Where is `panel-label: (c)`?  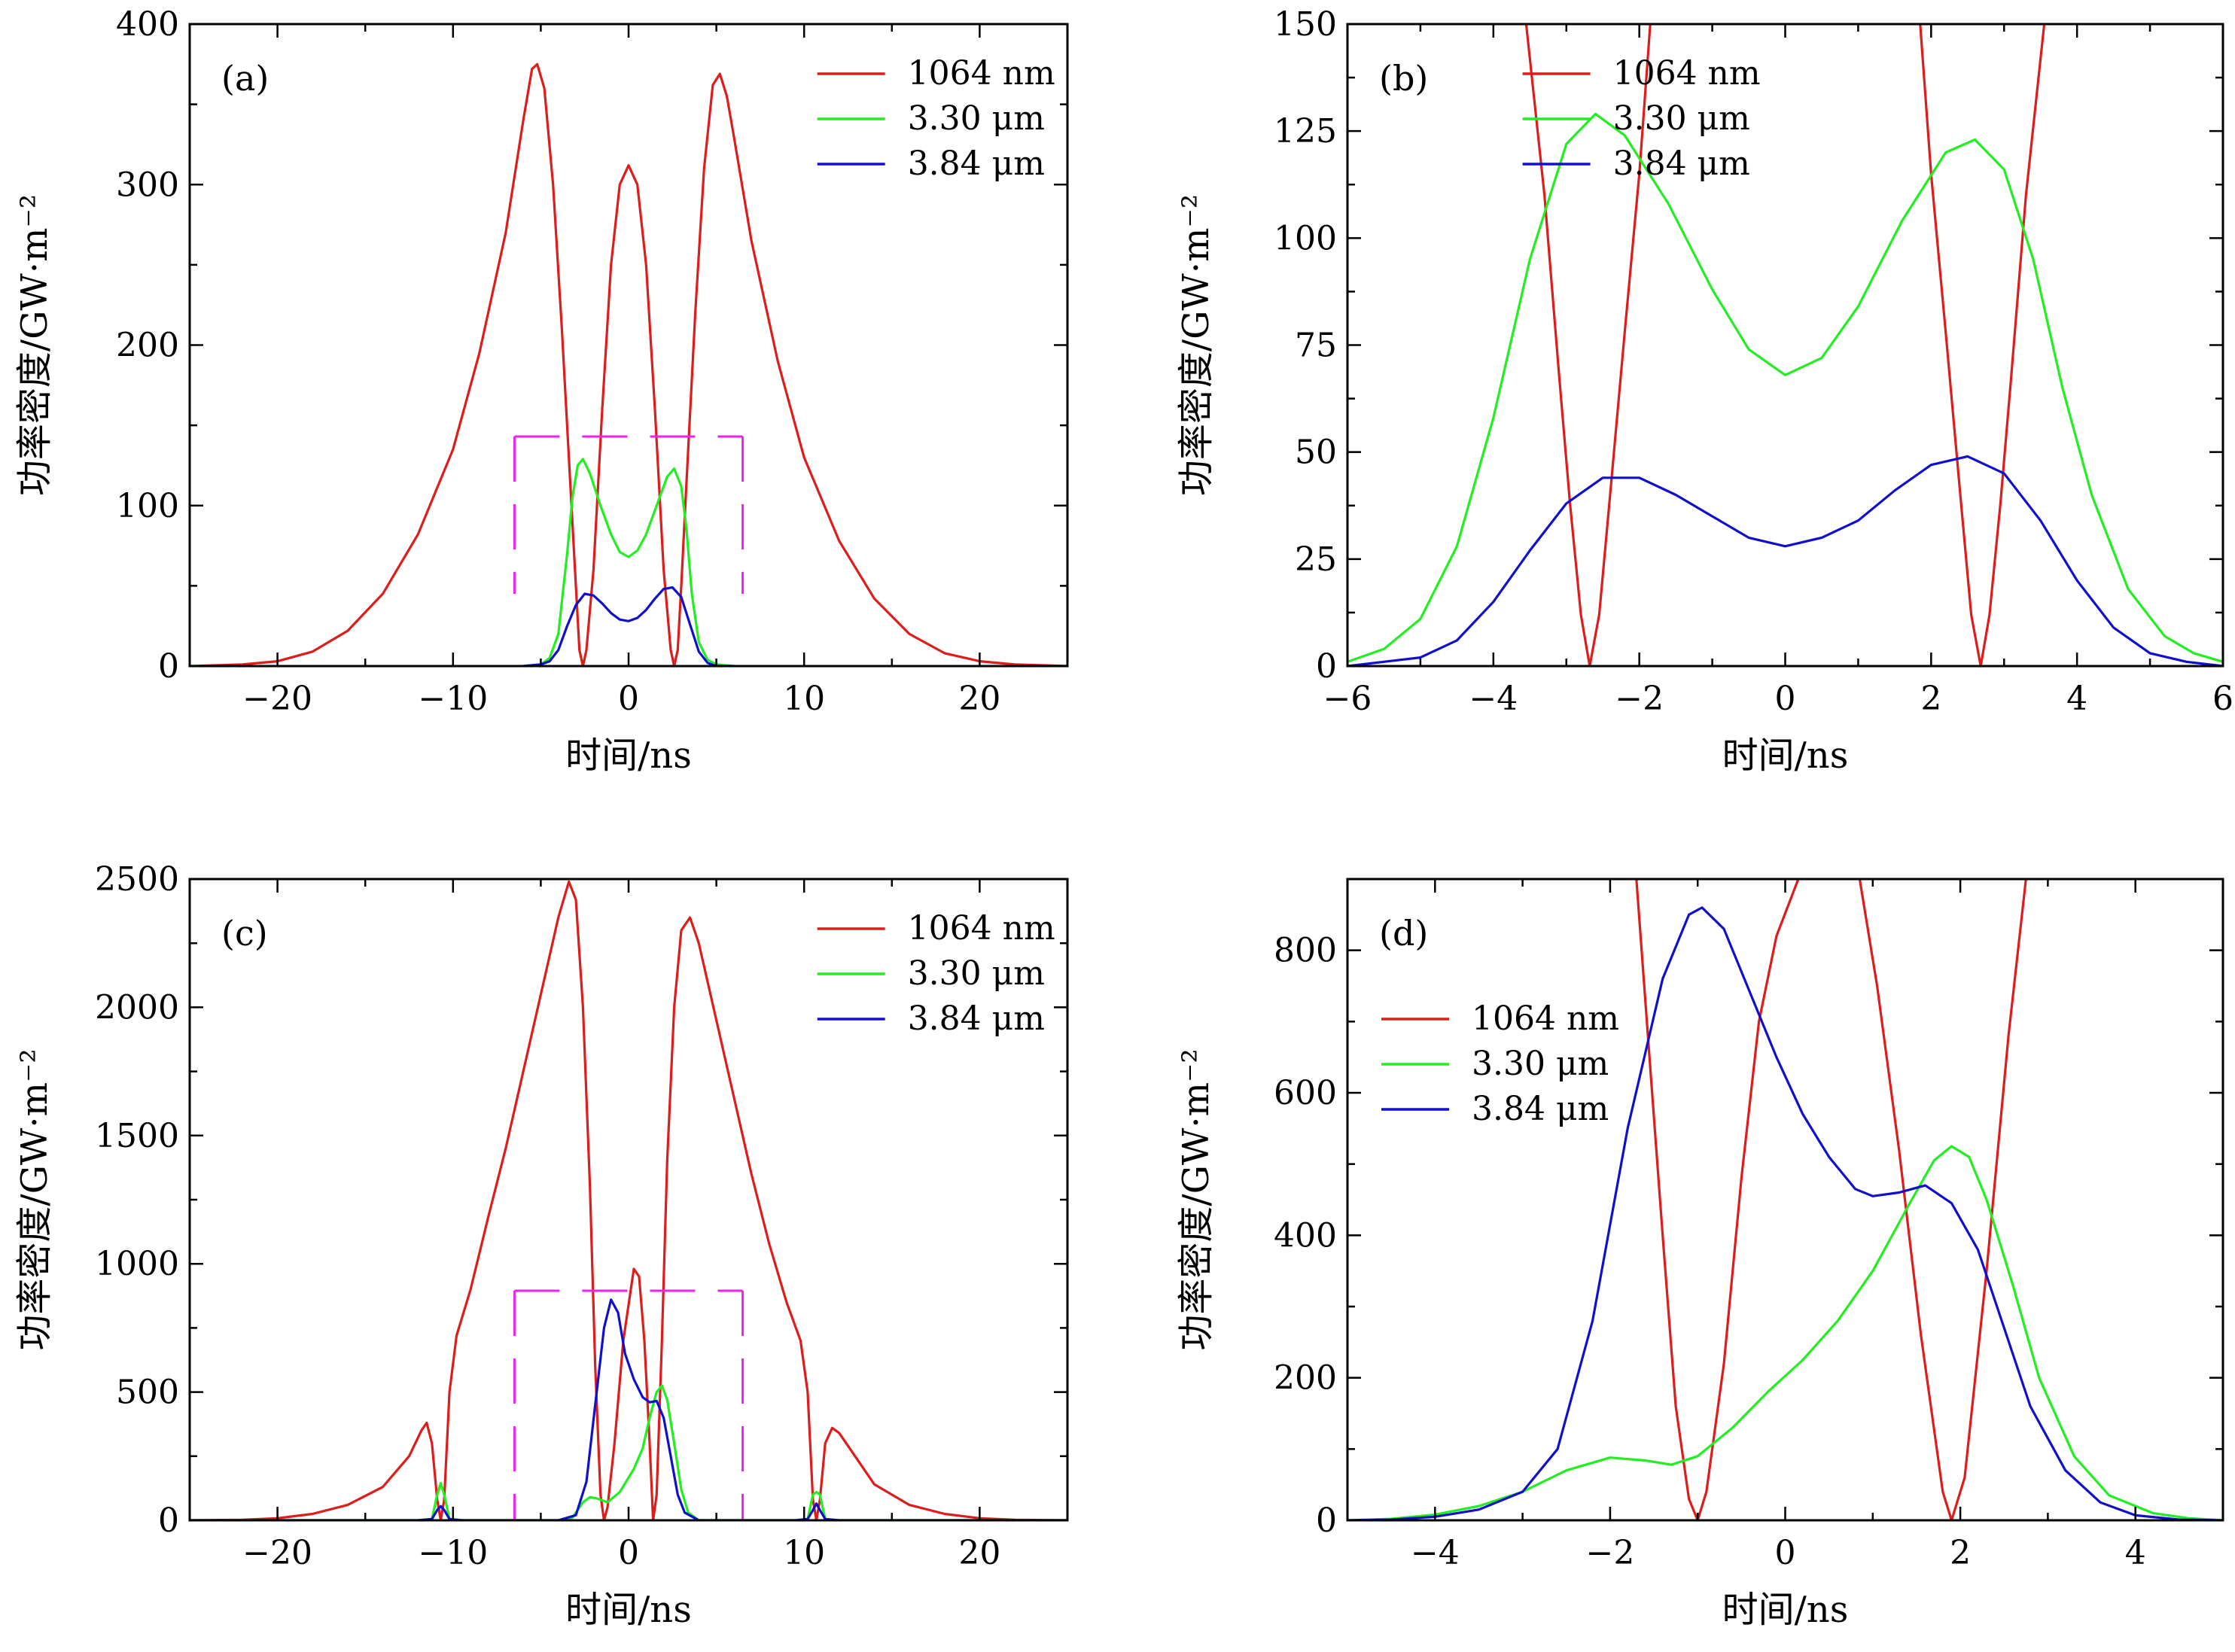
panel-label: (c) is located at coordinates (244, 933).